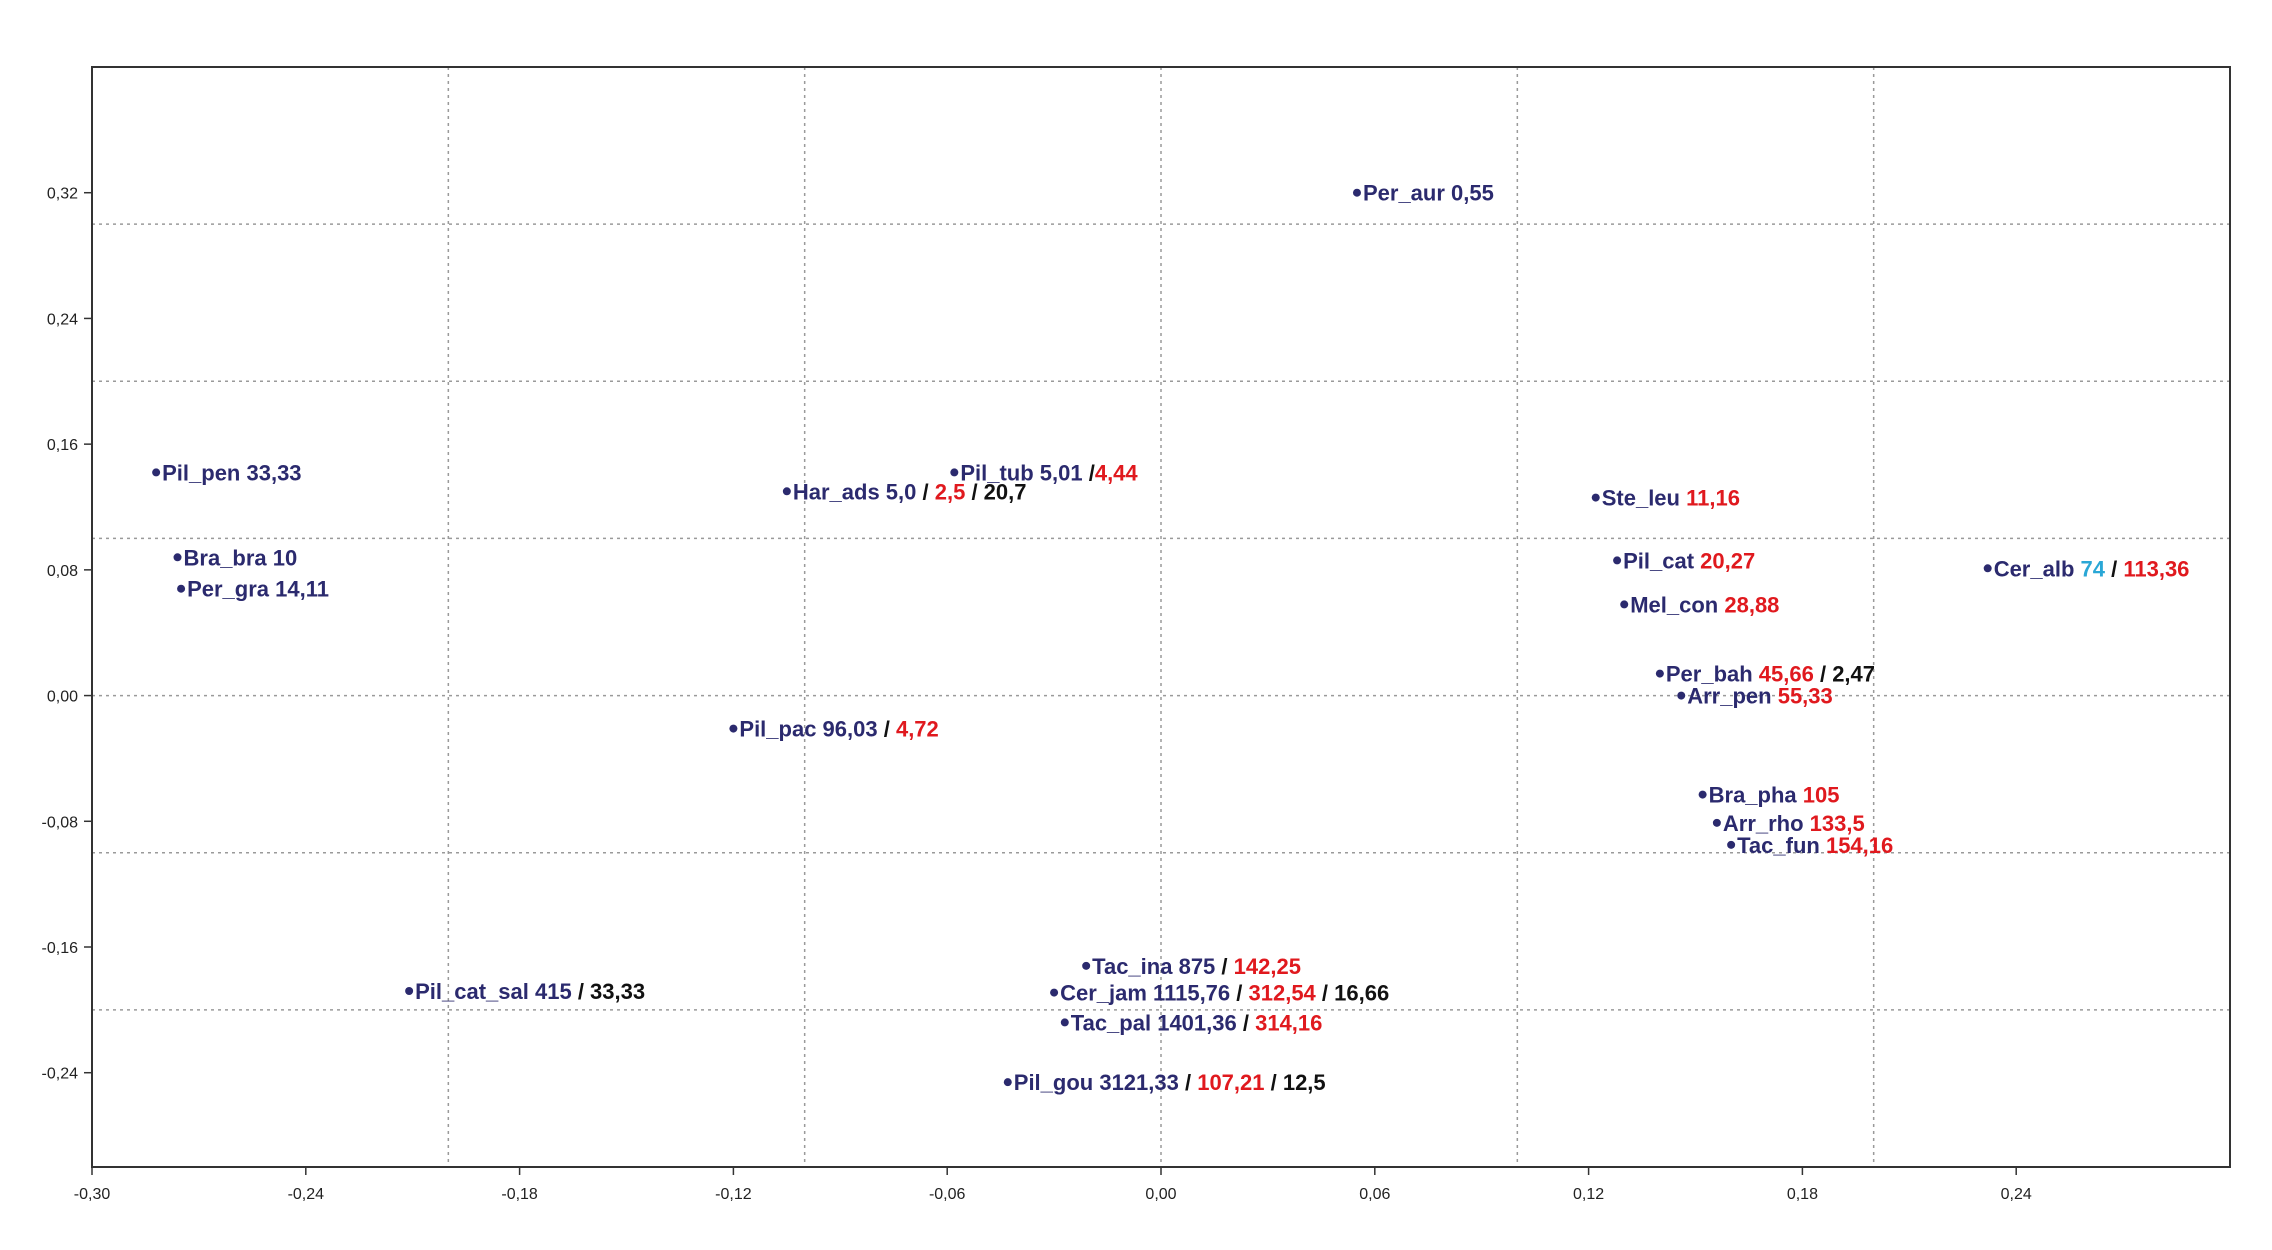 The width and height of the screenshot is (2272, 1250). Describe the element at coordinates (1194, 1022) in the screenshot. I see `point-label-segment: 1401,36` at that location.